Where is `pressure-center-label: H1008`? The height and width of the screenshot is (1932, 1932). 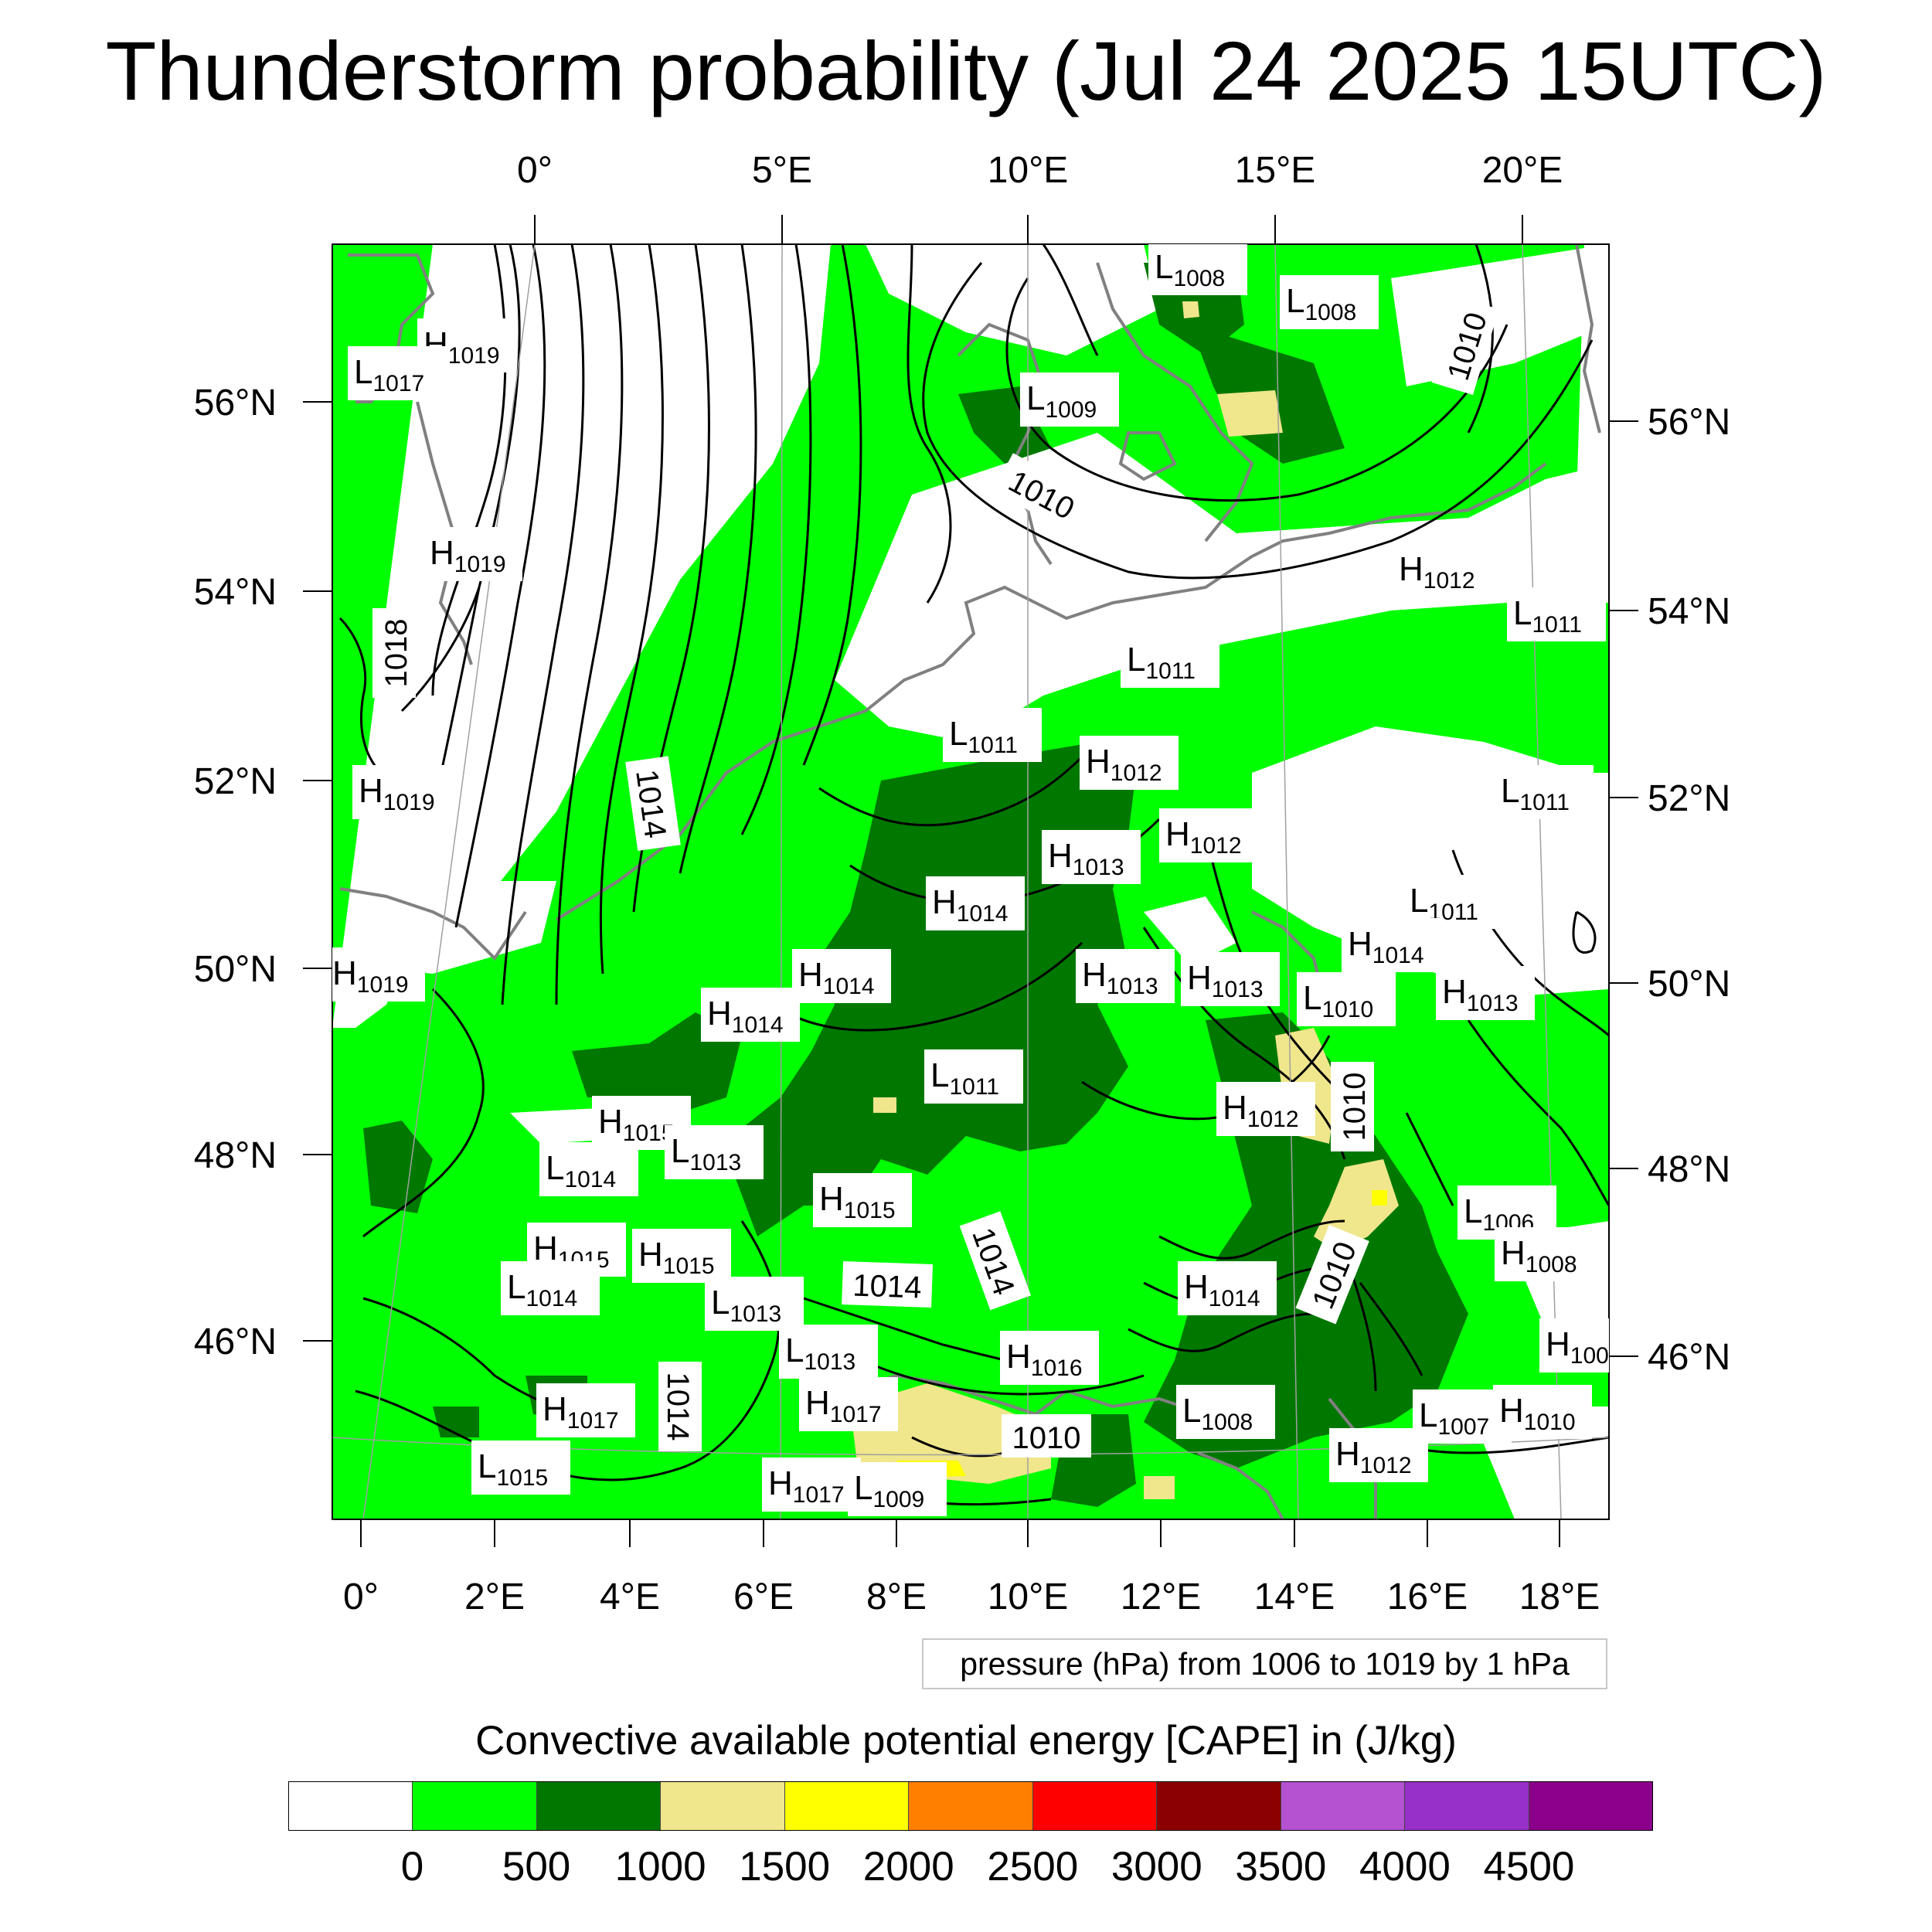 pressure-center-label: H1008 is located at coordinates (1539, 1255).